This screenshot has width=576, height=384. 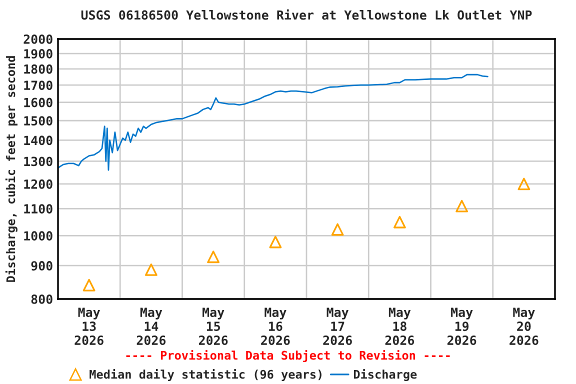 What do you see at coordinates (38, 69) in the screenshot?
I see `y-tick-label: 1800` at bounding box center [38, 69].